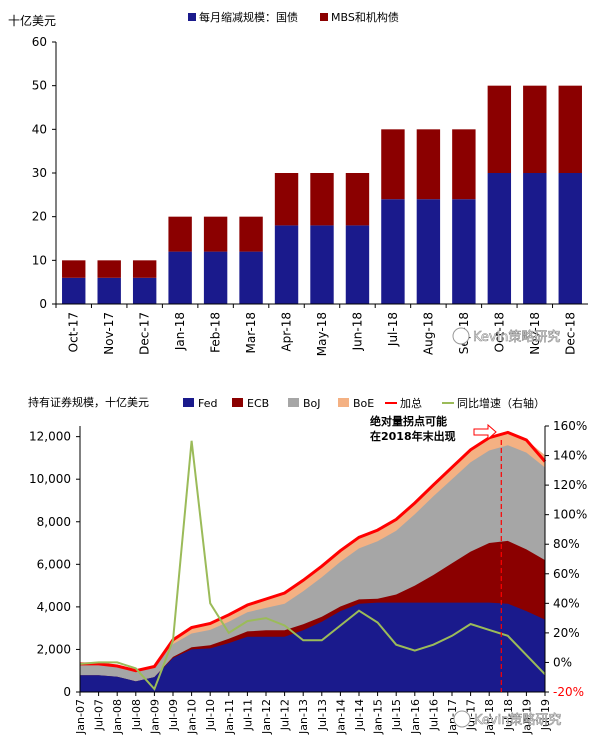  Describe the element at coordinates (462, 719) in the screenshot. I see `bottom-watermark-icon` at that location.